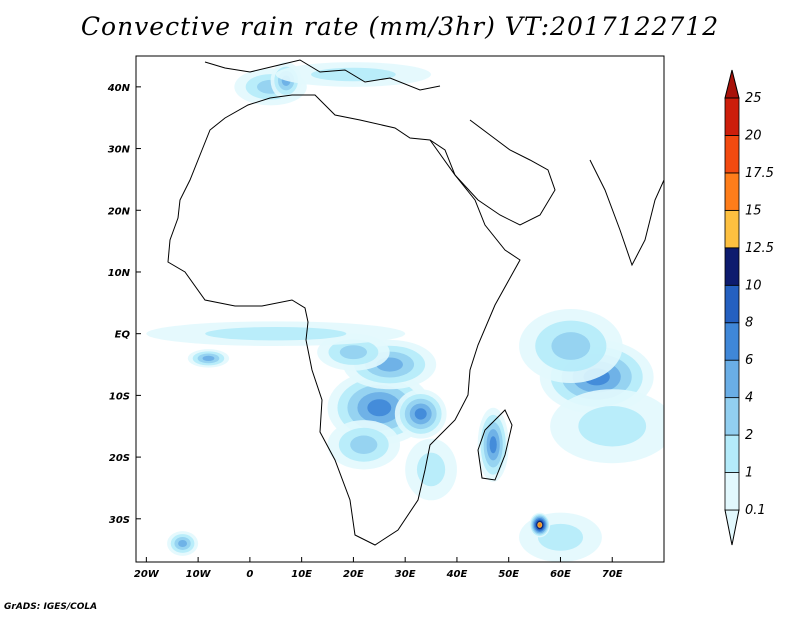  Describe the element at coordinates (147, 574) in the screenshot. I see `lon-tick-label: 20W` at that location.